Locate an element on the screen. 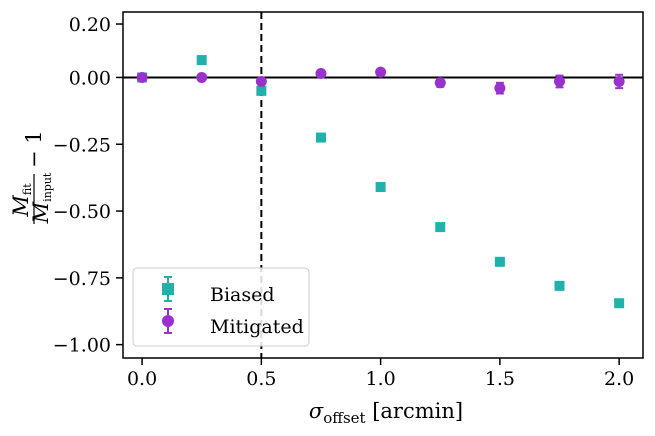  x-axis-label: σoffset [arcmin] is located at coordinates (386, 413).